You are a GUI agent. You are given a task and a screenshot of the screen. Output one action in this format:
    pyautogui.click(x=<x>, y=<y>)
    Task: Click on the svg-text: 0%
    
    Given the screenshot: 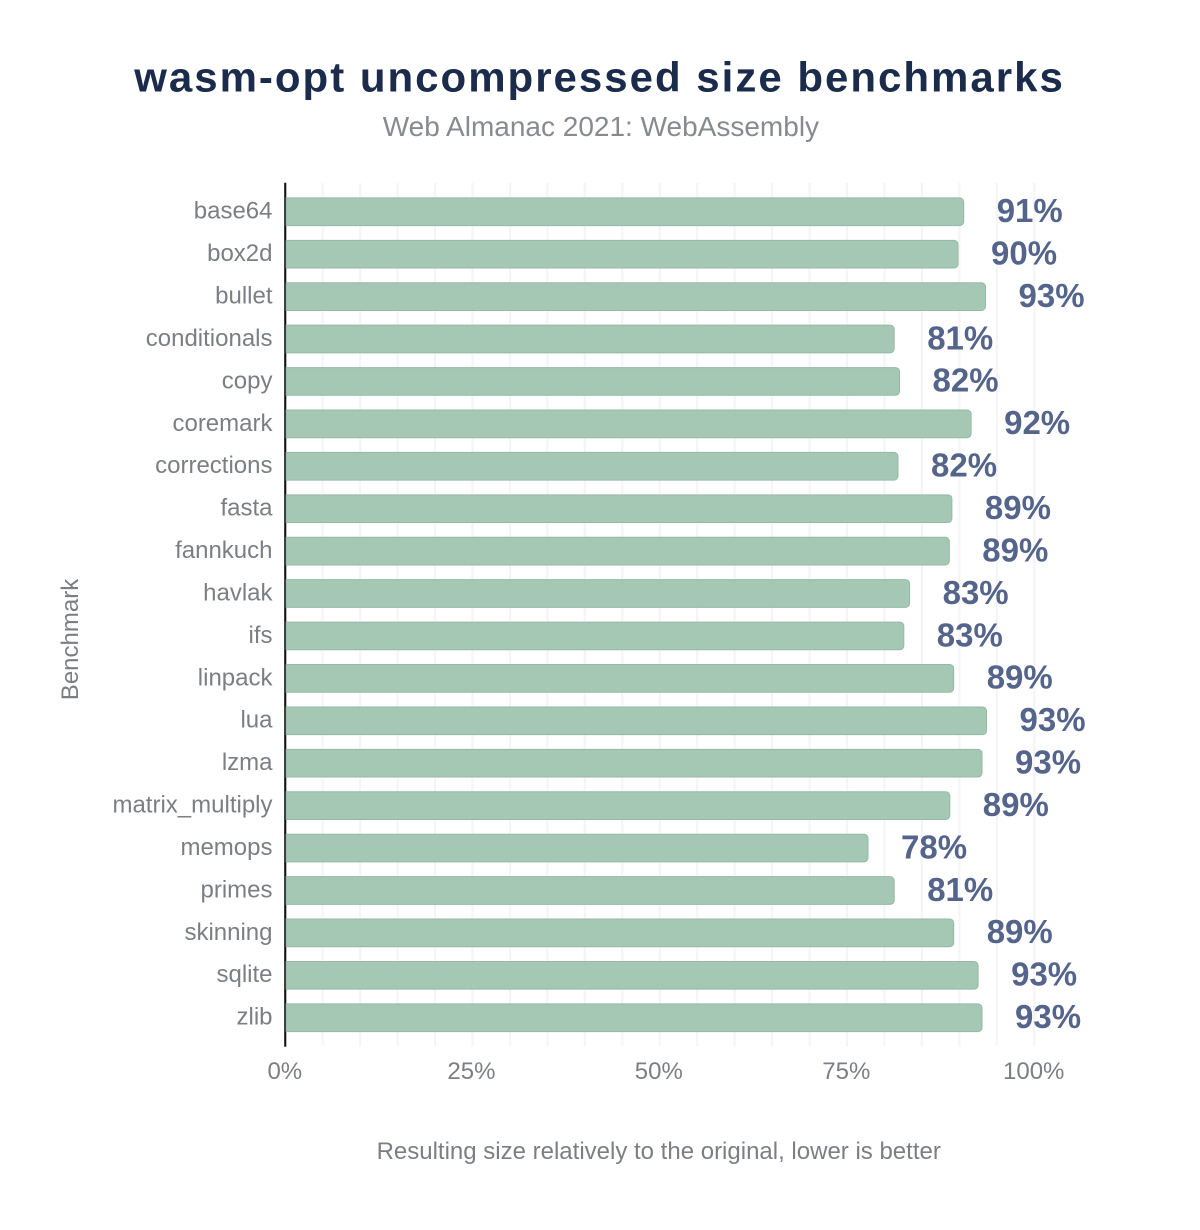 What is the action you would take?
    pyautogui.click(x=284, y=1071)
    